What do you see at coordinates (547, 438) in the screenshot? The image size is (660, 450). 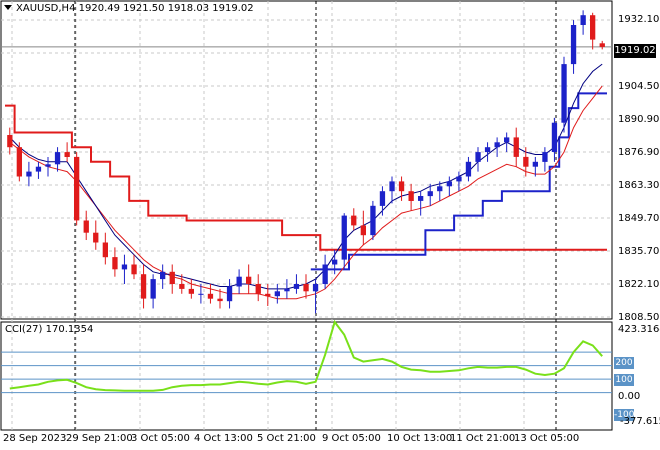 I see `time-tick: 13 Oct 05:00` at bounding box center [547, 438].